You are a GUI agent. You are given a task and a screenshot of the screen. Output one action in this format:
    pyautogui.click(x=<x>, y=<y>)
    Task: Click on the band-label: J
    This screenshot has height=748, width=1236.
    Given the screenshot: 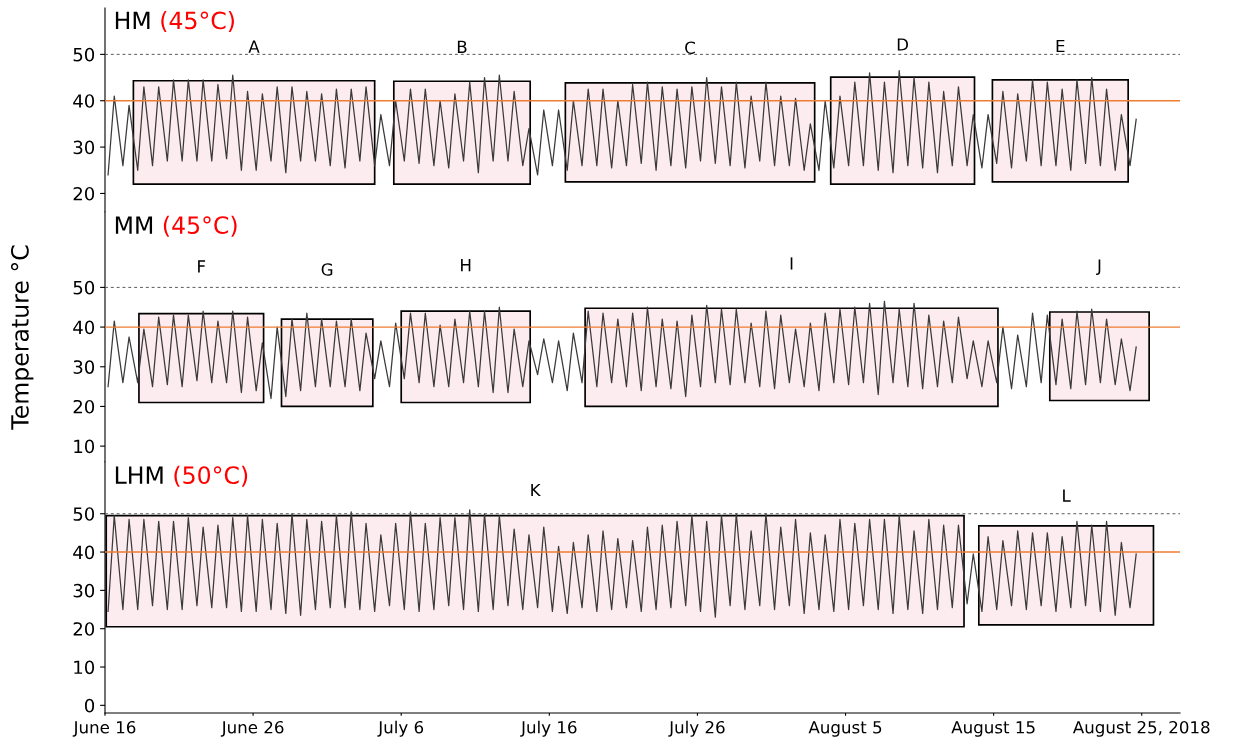 What is the action you would take?
    pyautogui.click(x=1098, y=267)
    